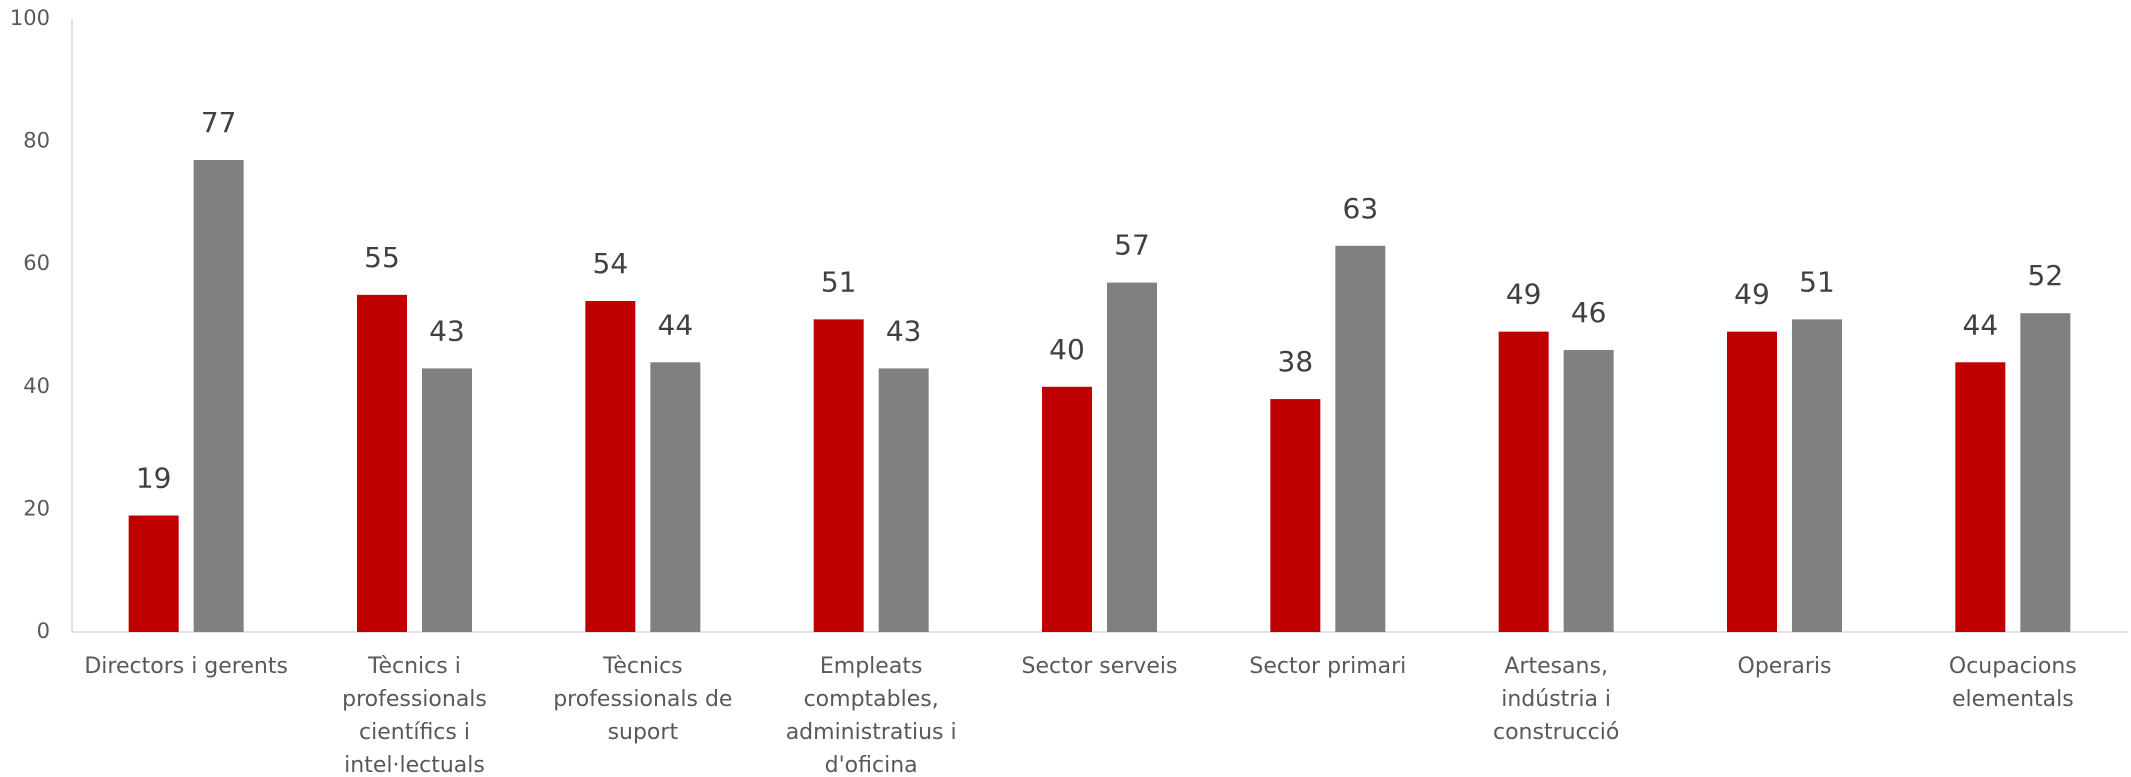 This screenshot has height=777, width=2131. Describe the element at coordinates (36, 386) in the screenshot. I see `y-tick-label: 40` at that location.